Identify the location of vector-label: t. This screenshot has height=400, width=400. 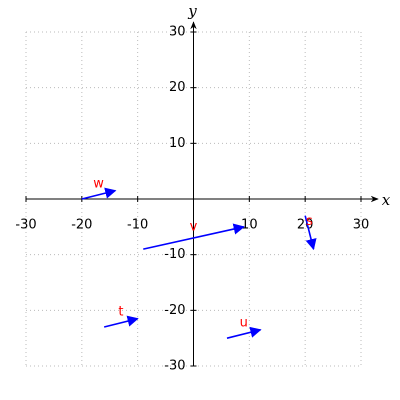
(120, 311).